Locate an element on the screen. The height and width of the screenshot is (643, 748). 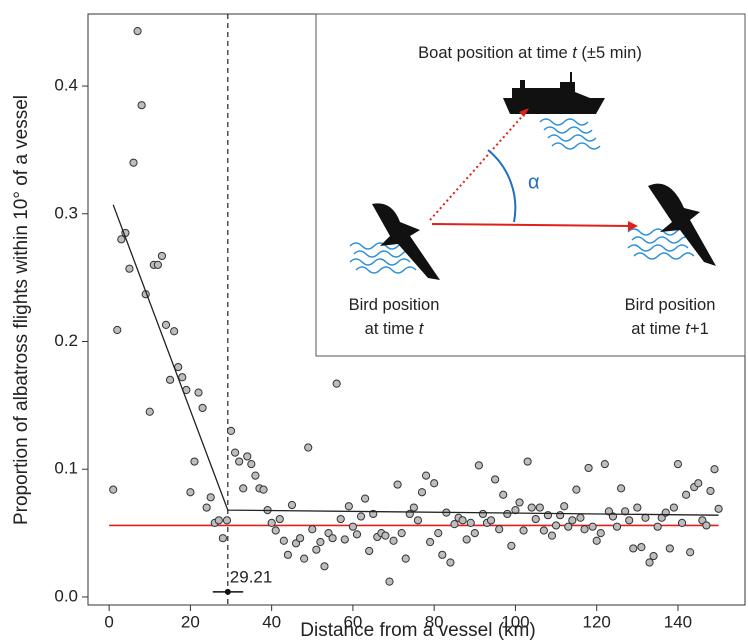
text: (±5 min) is located at coordinates (609, 53).